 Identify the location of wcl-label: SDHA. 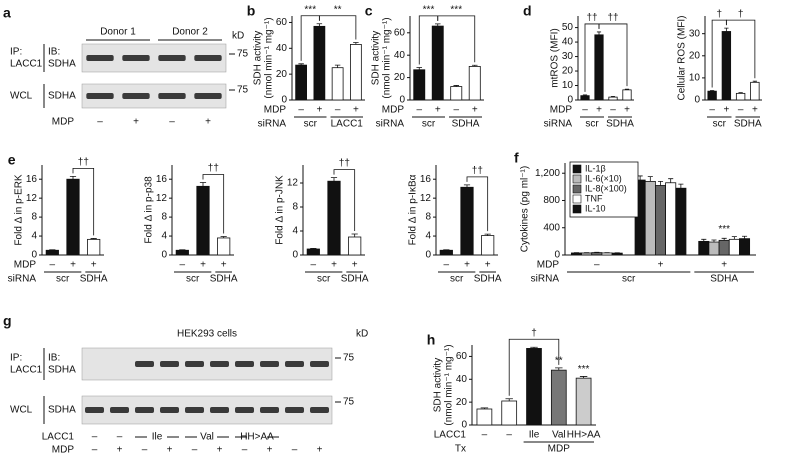
(62, 96).